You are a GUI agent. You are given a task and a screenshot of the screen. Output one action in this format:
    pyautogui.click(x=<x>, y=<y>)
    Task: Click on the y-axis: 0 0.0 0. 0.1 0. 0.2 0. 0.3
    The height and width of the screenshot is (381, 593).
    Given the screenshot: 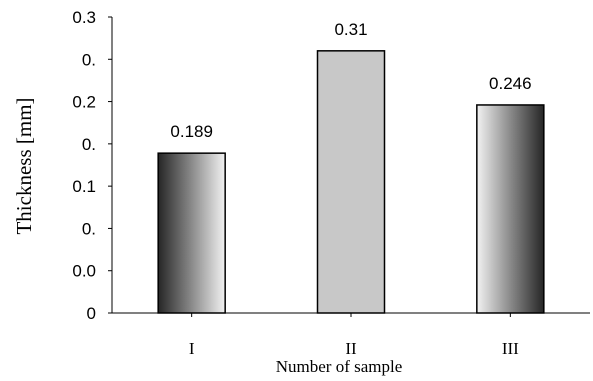 What is the action you would take?
    pyautogui.click(x=92, y=165)
    